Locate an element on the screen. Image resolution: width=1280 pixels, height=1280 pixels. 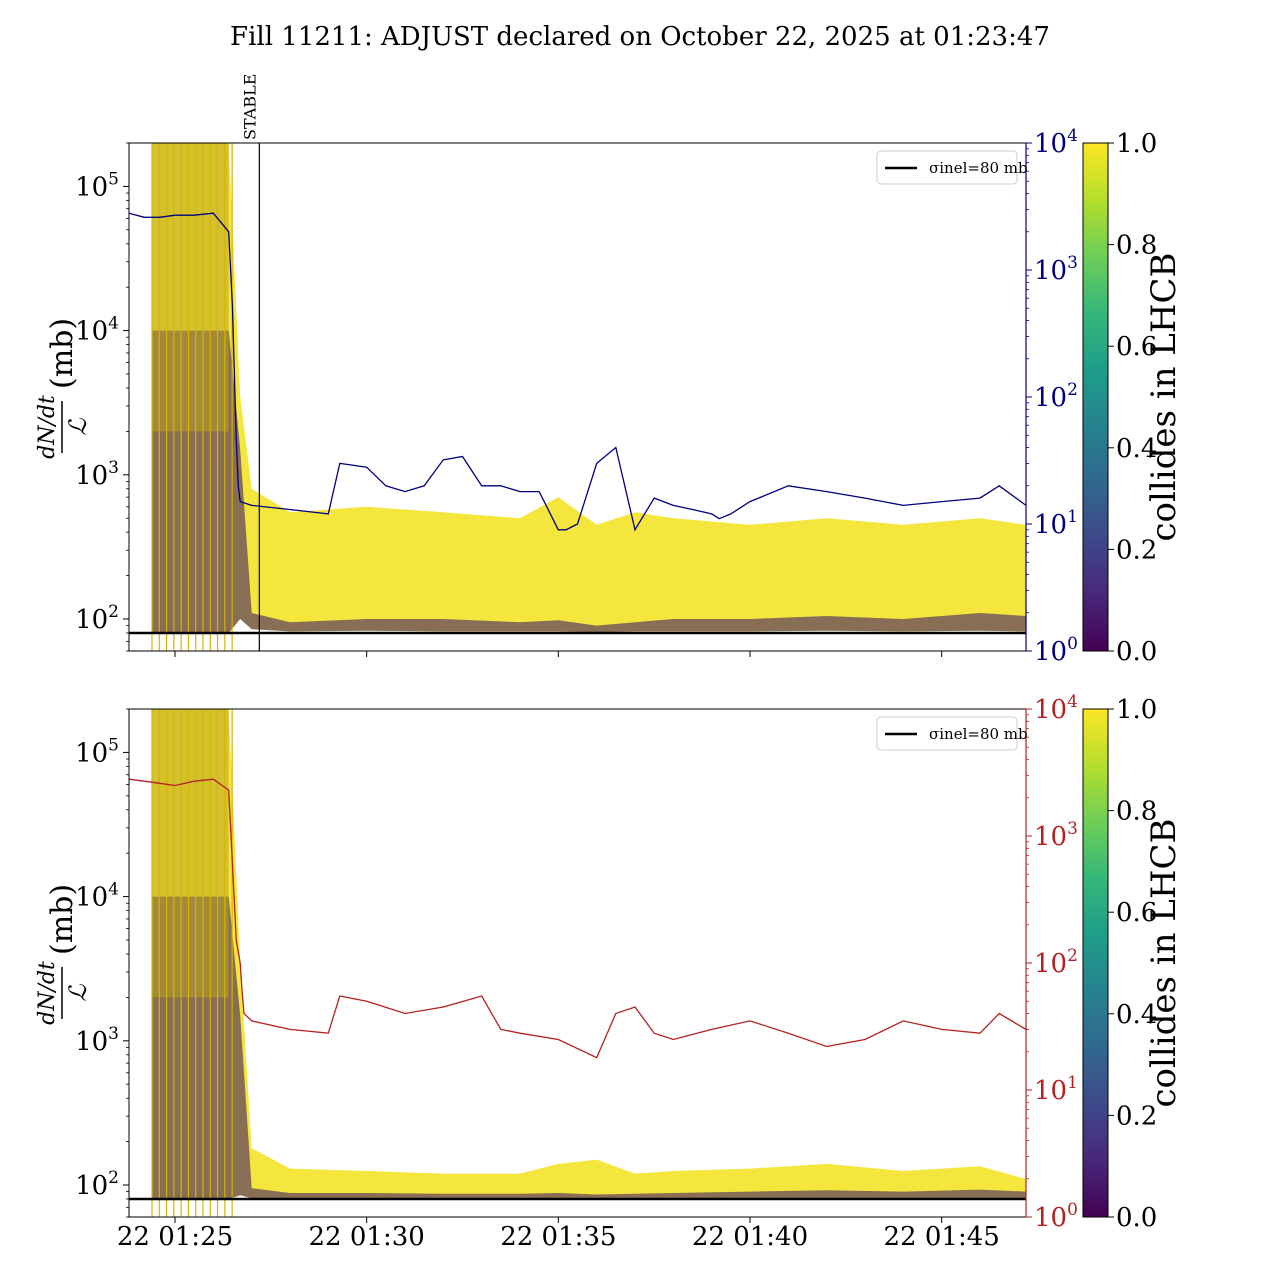
x-tick-label: 22 01:30 is located at coordinates (367, 1237).